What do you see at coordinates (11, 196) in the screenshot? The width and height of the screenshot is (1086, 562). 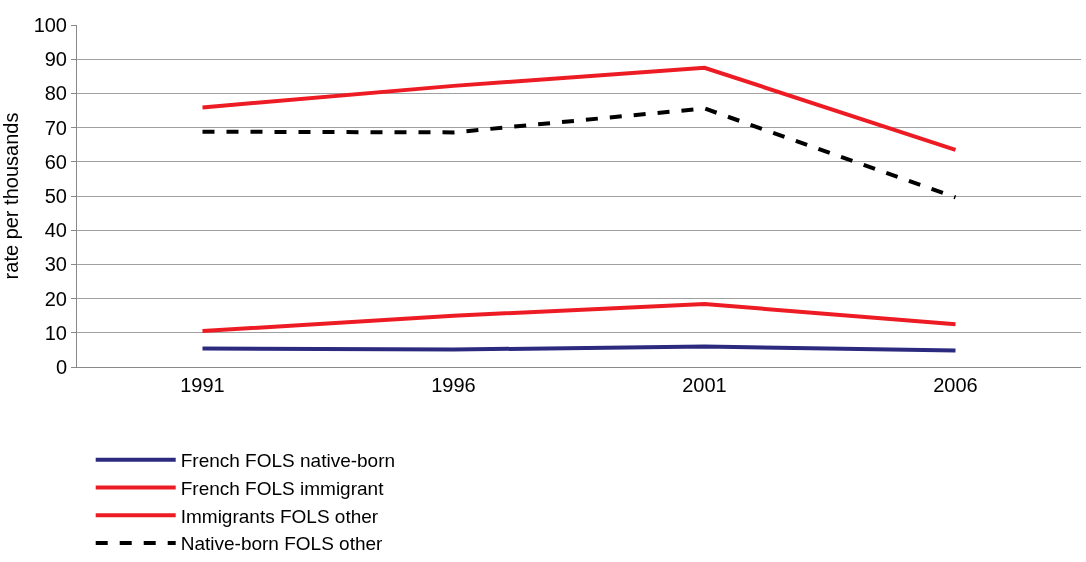 I see `y-axis-title: rate per thousands` at bounding box center [11, 196].